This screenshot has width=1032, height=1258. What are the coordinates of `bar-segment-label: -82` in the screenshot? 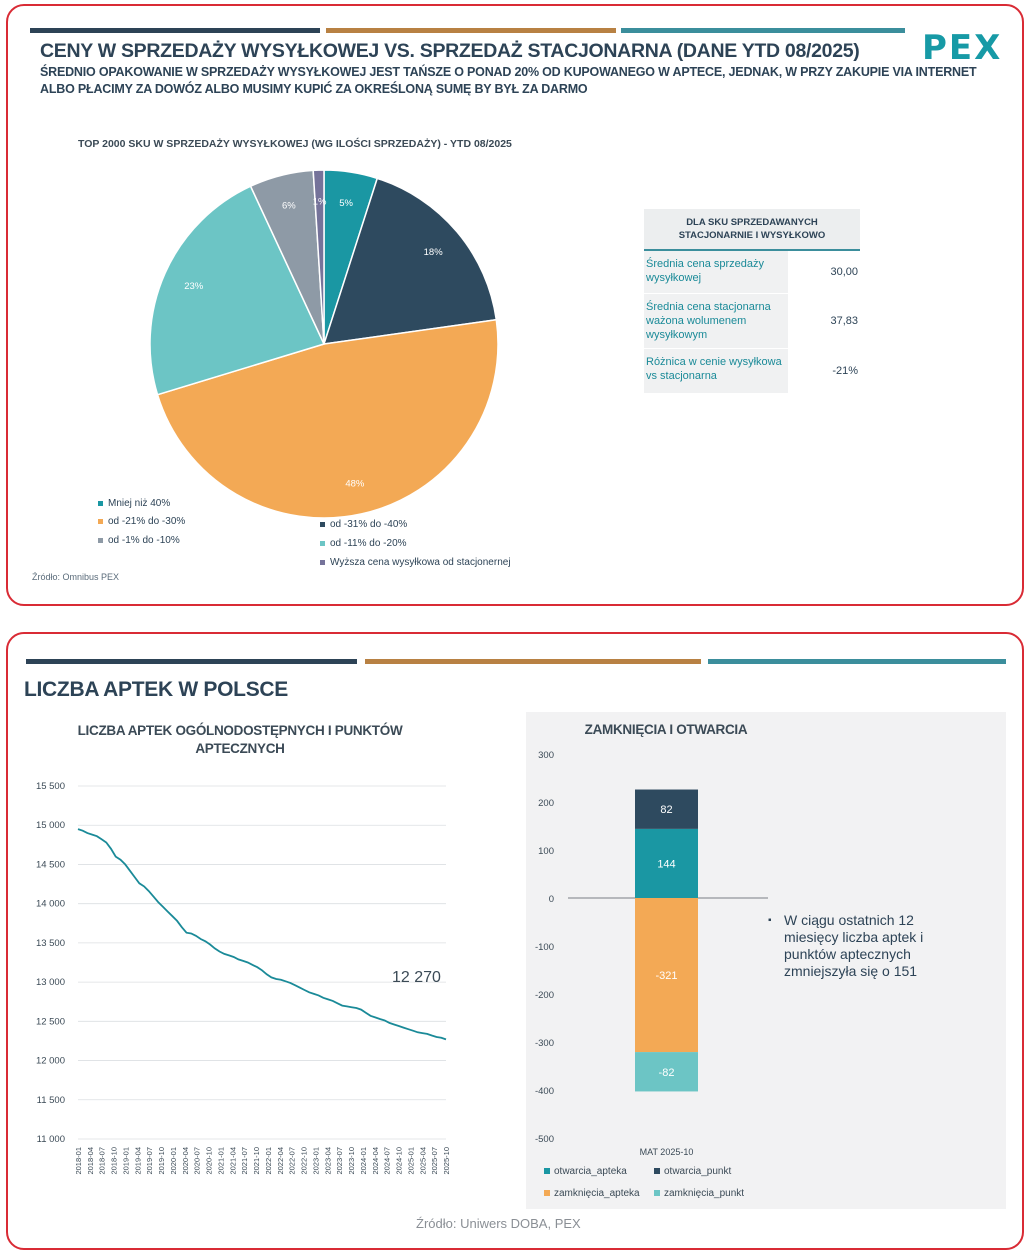 It's located at (667, 1073).